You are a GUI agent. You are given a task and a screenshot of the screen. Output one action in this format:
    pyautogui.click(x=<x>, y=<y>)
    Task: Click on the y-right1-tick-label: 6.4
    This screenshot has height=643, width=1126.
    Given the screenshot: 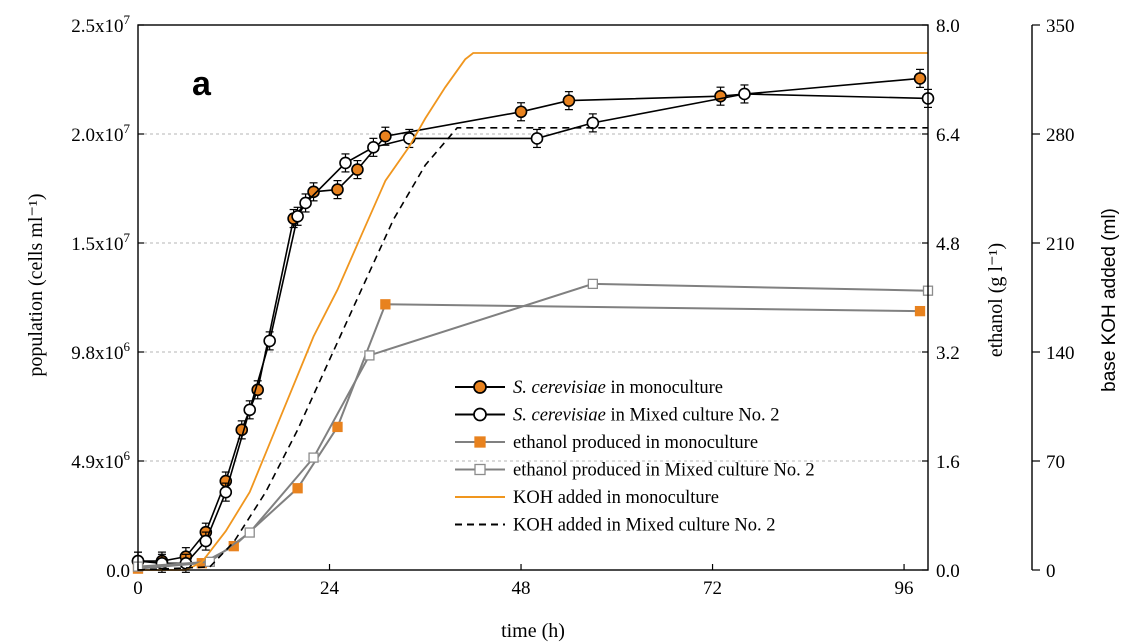 What is the action you would take?
    pyautogui.click(x=948, y=135)
    